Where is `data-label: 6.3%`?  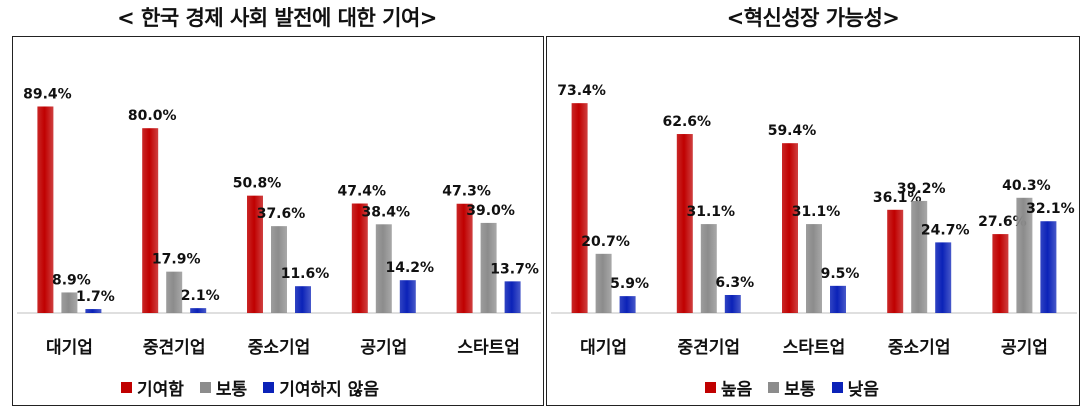 data-label: 6.3% is located at coordinates (734, 283).